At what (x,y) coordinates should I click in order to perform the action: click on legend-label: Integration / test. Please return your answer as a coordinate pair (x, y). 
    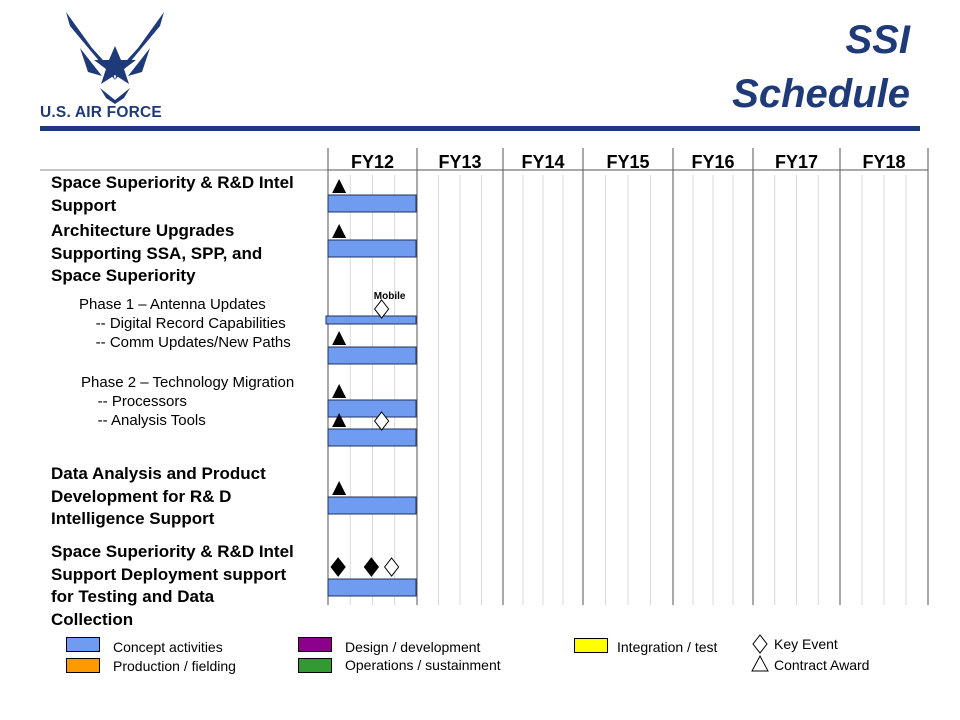
    Looking at the image, I should click on (667, 647).